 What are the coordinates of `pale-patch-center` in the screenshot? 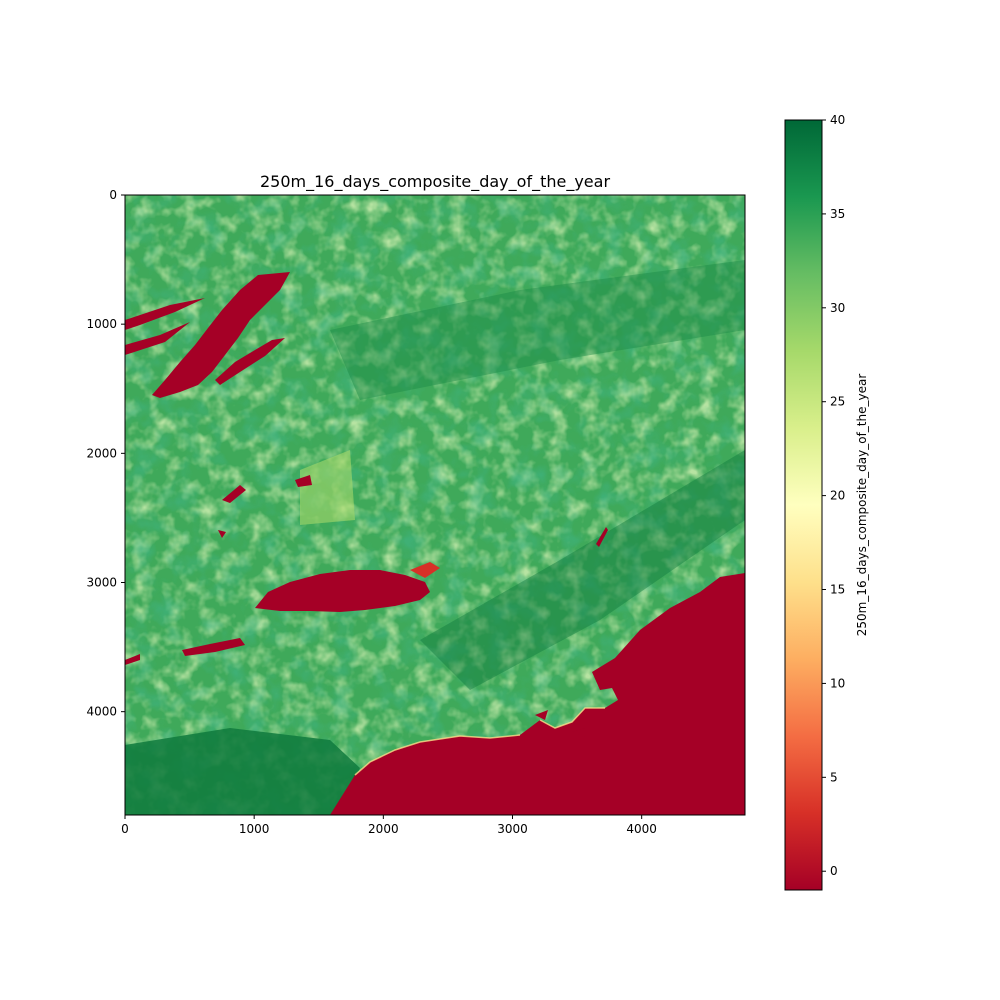 It's located at (327, 487).